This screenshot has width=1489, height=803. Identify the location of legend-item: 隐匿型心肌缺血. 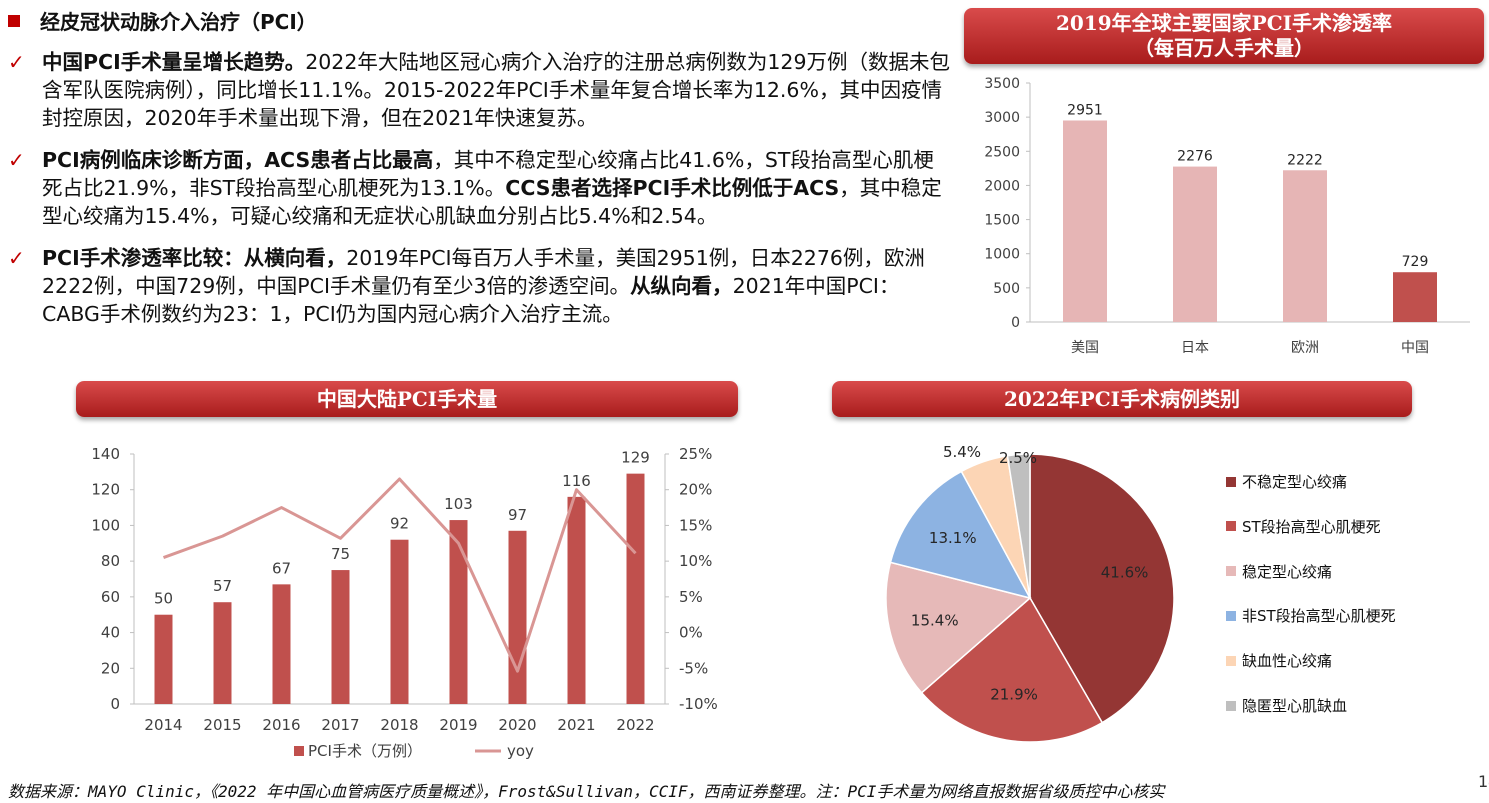
(1286, 705).